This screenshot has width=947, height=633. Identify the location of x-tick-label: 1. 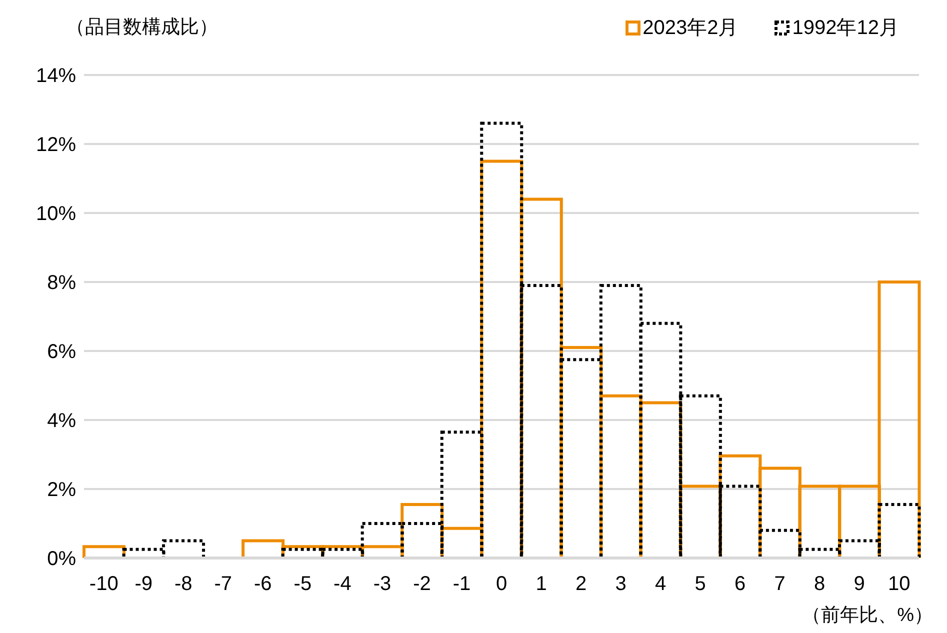
(541, 584).